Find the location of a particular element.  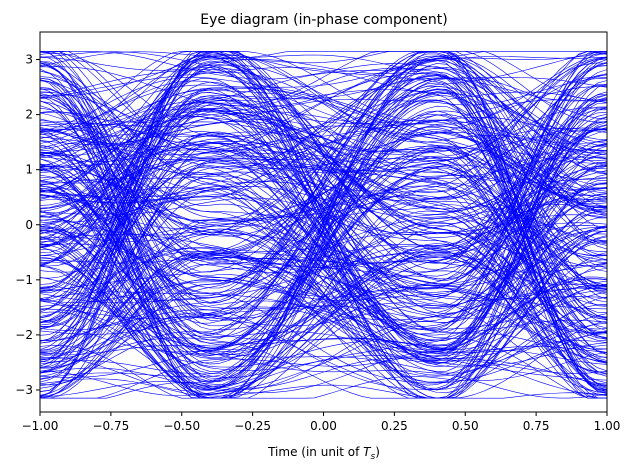

x-tick-label: 0.50 is located at coordinates (465, 426).